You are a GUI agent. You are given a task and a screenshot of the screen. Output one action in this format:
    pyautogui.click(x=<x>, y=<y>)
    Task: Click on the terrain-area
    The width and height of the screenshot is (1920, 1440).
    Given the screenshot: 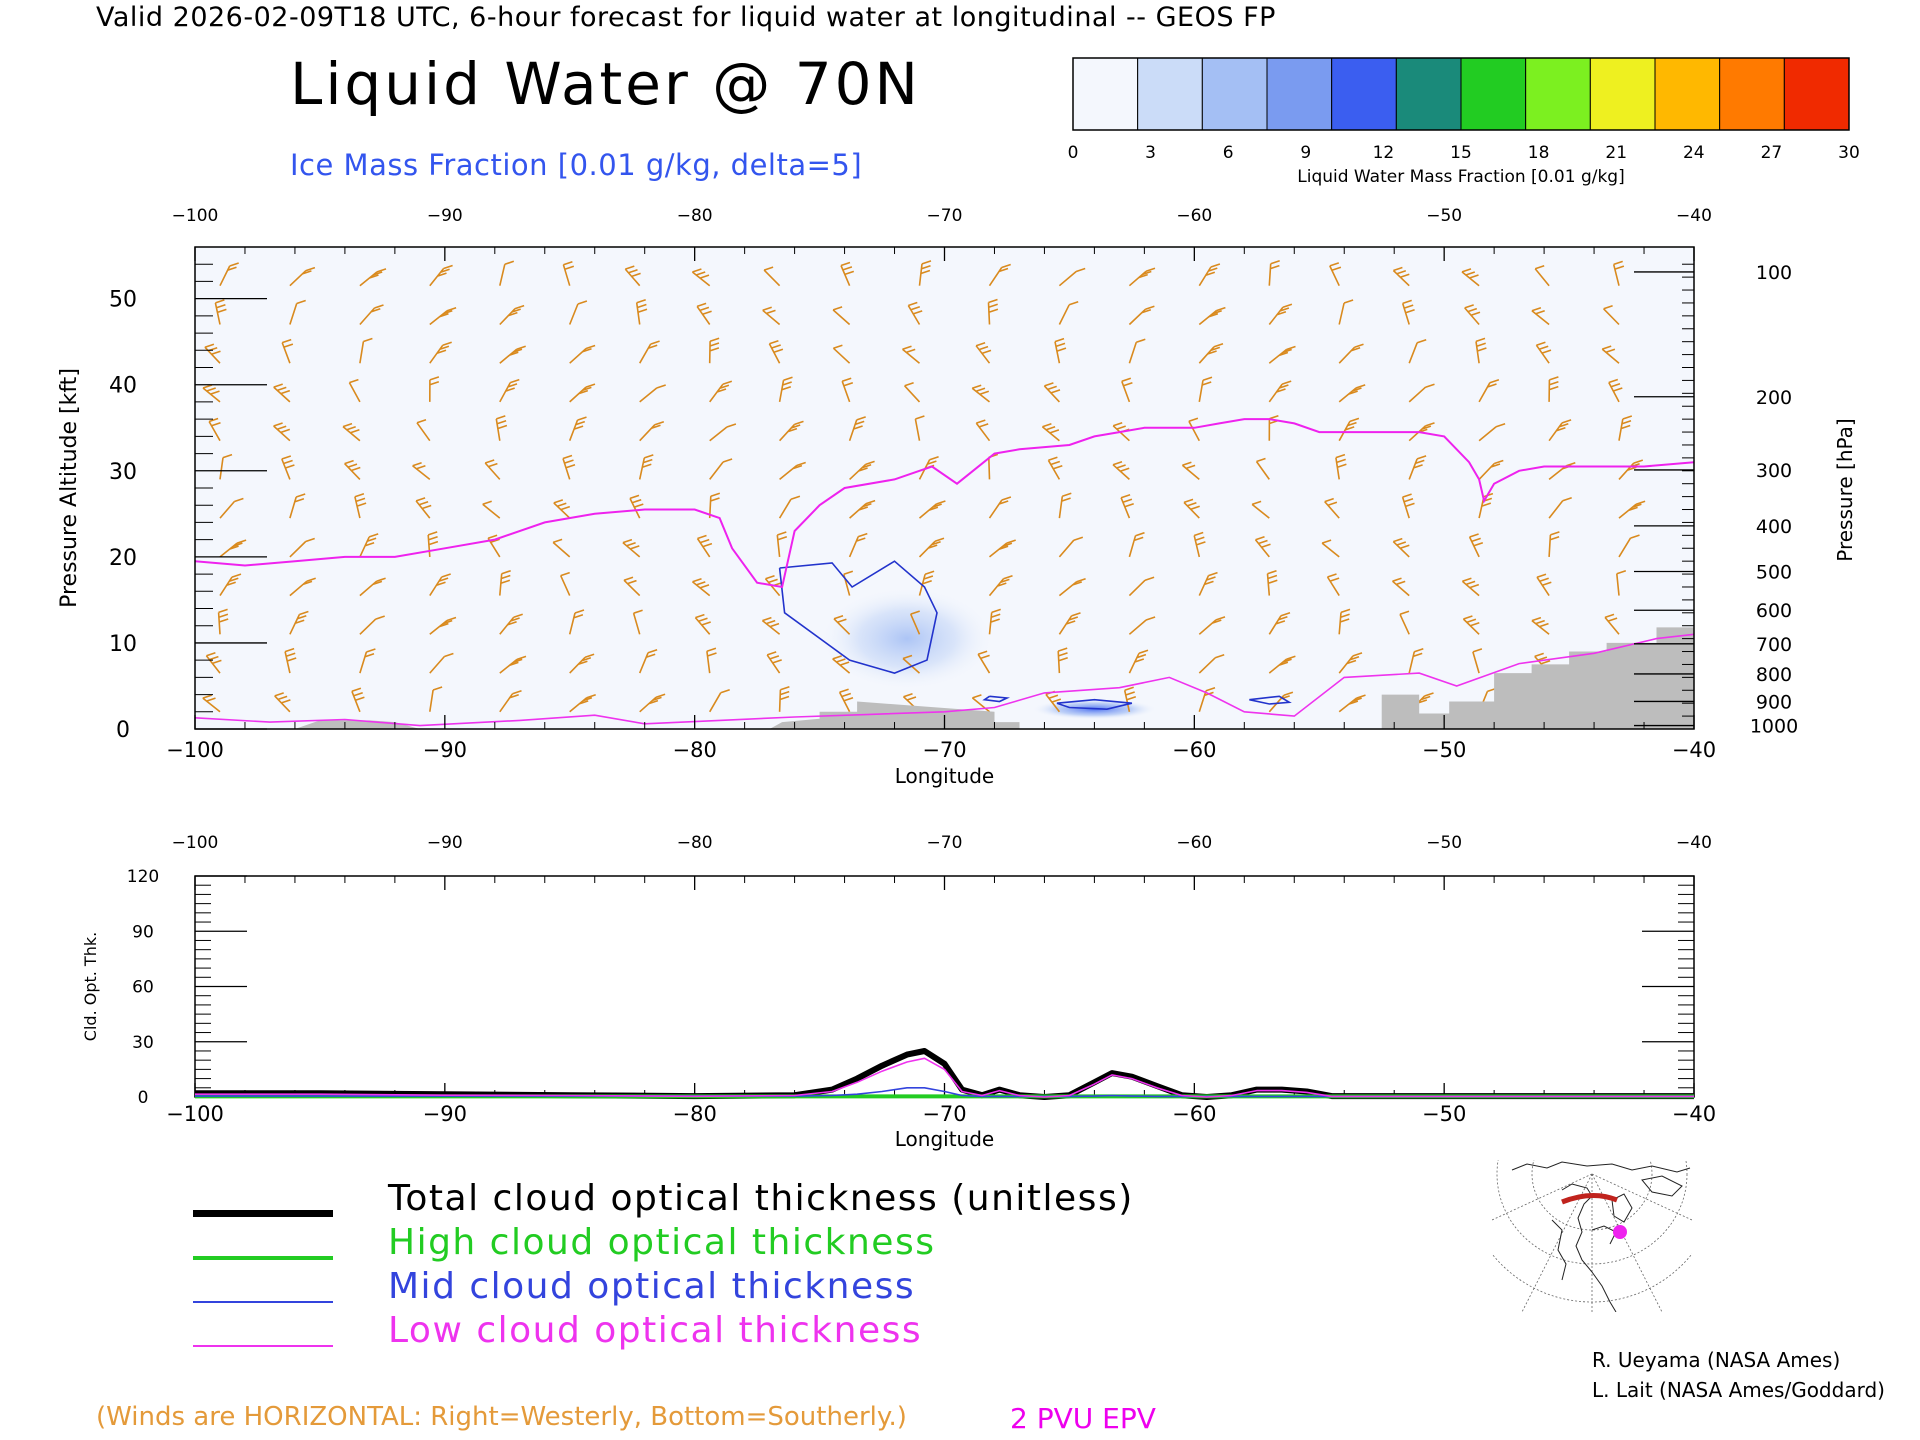 What is the action you would take?
    pyautogui.click(x=944, y=678)
    